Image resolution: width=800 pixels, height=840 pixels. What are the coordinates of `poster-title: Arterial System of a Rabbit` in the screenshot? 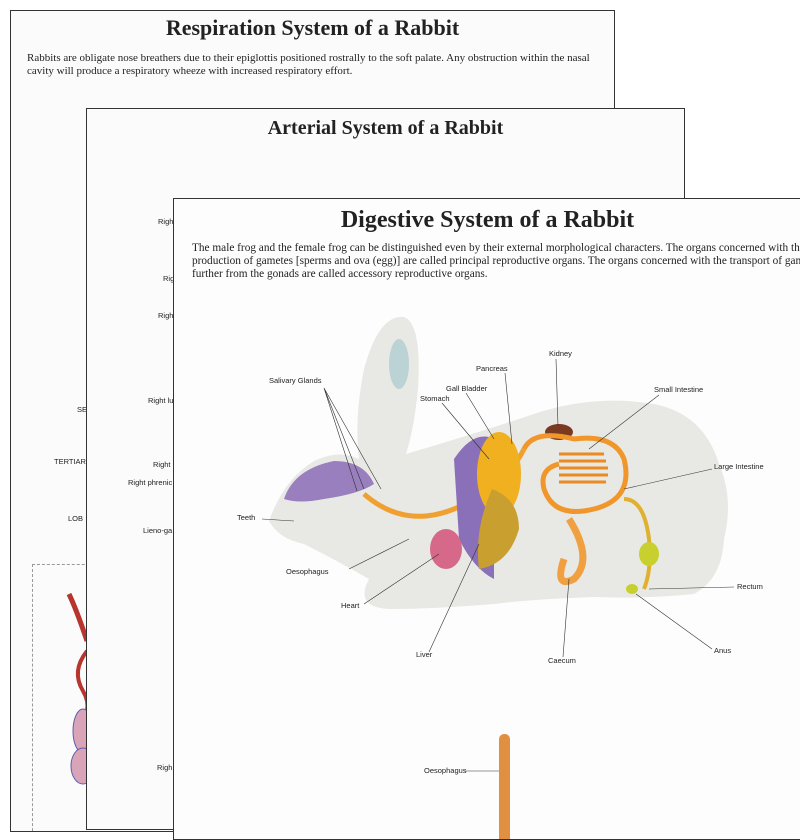 It's located at (385, 128).